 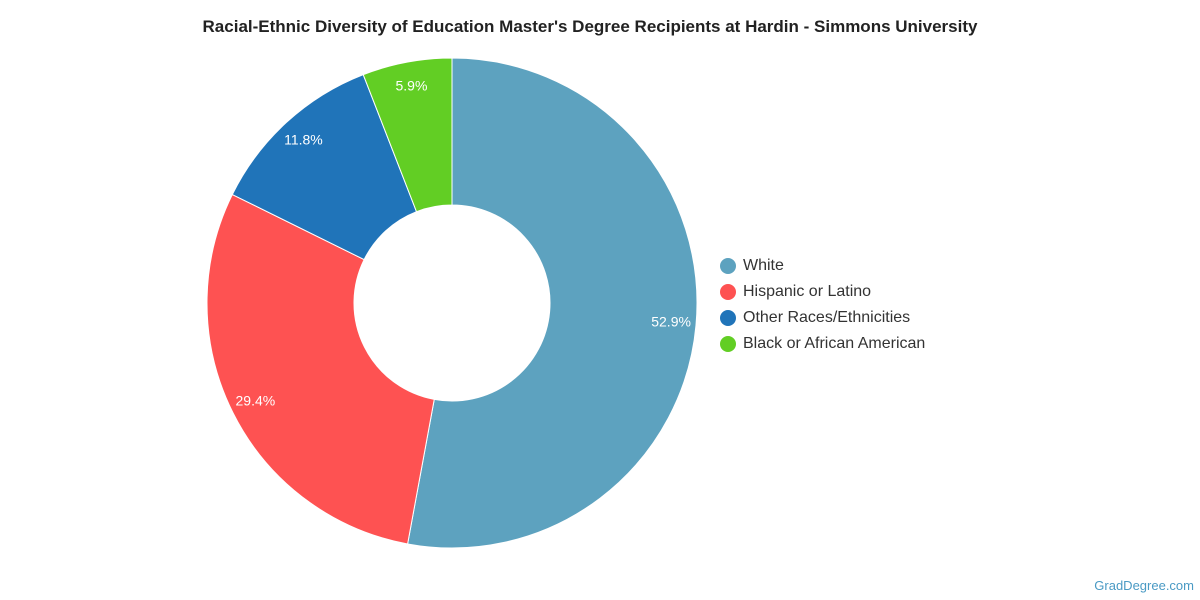 I want to click on legend-item-other-races-ethnicities: Other Races/Ethnicities, so click(x=822, y=318).